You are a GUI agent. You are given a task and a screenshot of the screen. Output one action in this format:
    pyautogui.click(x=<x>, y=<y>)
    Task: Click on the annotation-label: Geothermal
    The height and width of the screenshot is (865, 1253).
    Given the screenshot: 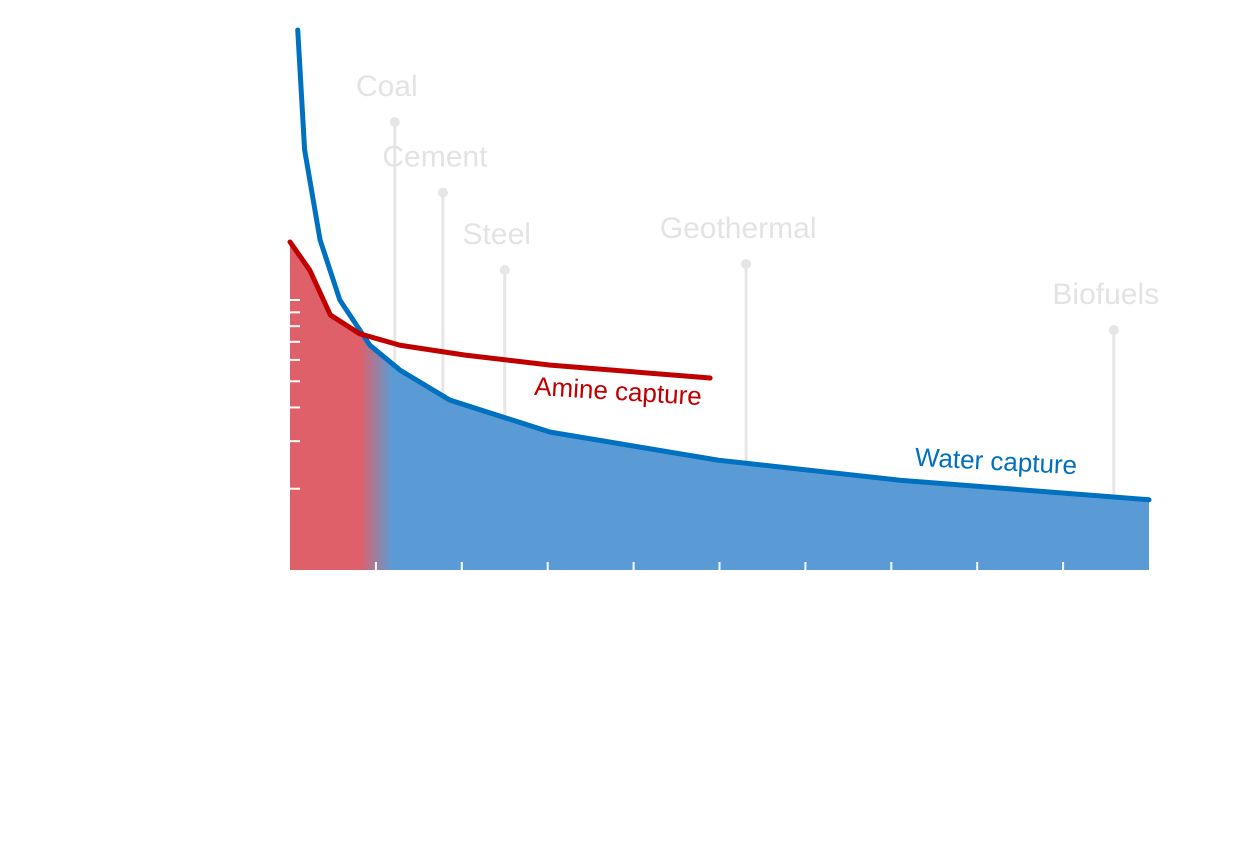 What is the action you would take?
    pyautogui.click(x=738, y=228)
    